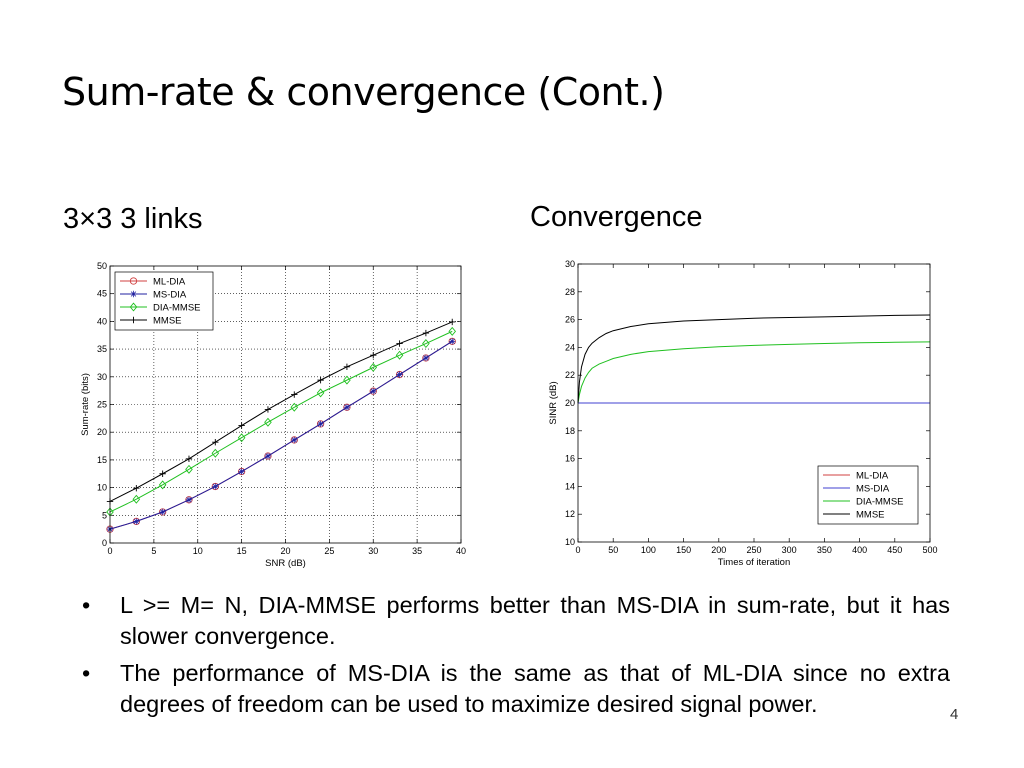  I want to click on x-tick-label: 0, so click(109, 551).